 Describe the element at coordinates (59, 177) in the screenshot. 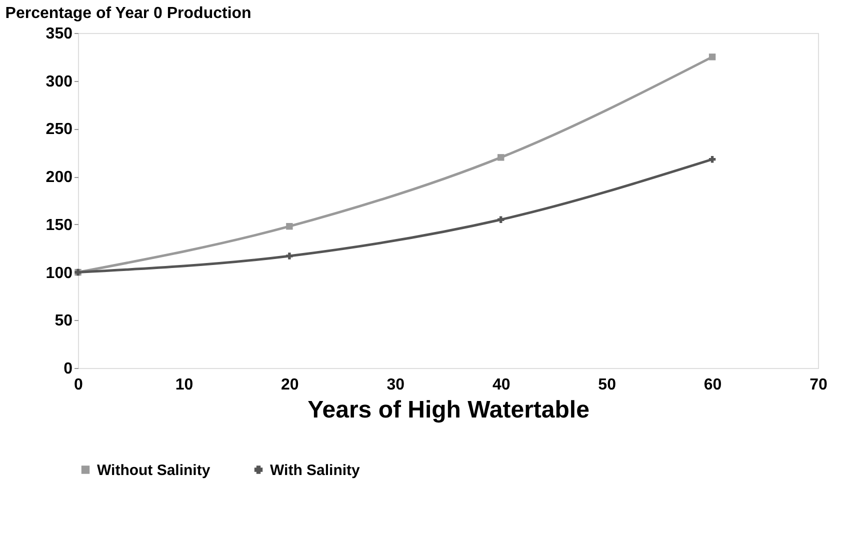

I see `y-tick-label: 200` at that location.